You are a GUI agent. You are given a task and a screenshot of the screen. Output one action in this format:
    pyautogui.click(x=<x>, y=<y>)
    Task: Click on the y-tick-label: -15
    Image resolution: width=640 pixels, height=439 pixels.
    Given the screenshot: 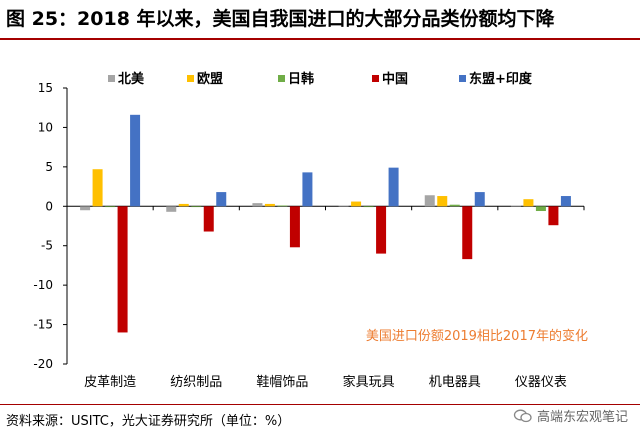 What is the action you would take?
    pyautogui.click(x=43, y=325)
    